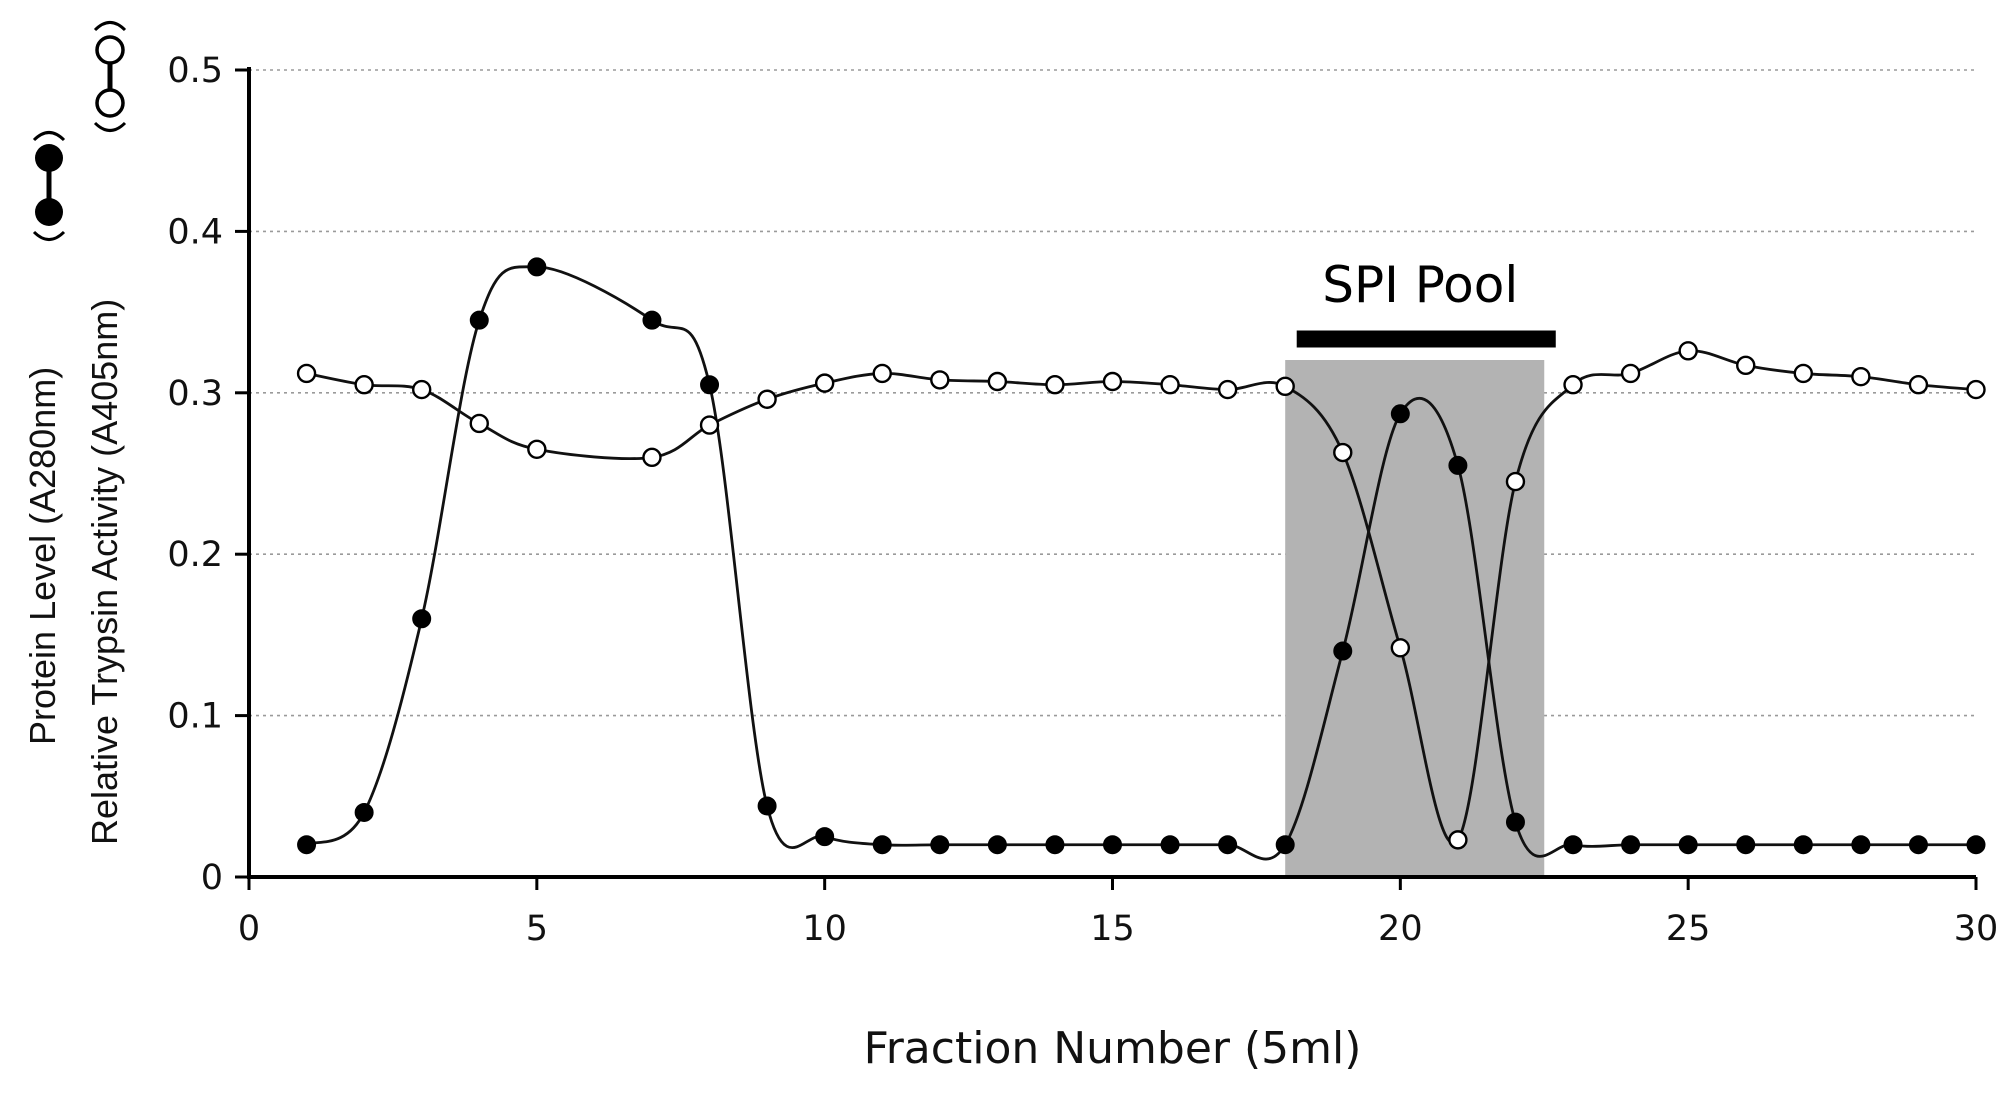 The width and height of the screenshot is (2008, 1093). Describe the element at coordinates (212, 878) in the screenshot. I see `y-tick-label: 0` at that location.